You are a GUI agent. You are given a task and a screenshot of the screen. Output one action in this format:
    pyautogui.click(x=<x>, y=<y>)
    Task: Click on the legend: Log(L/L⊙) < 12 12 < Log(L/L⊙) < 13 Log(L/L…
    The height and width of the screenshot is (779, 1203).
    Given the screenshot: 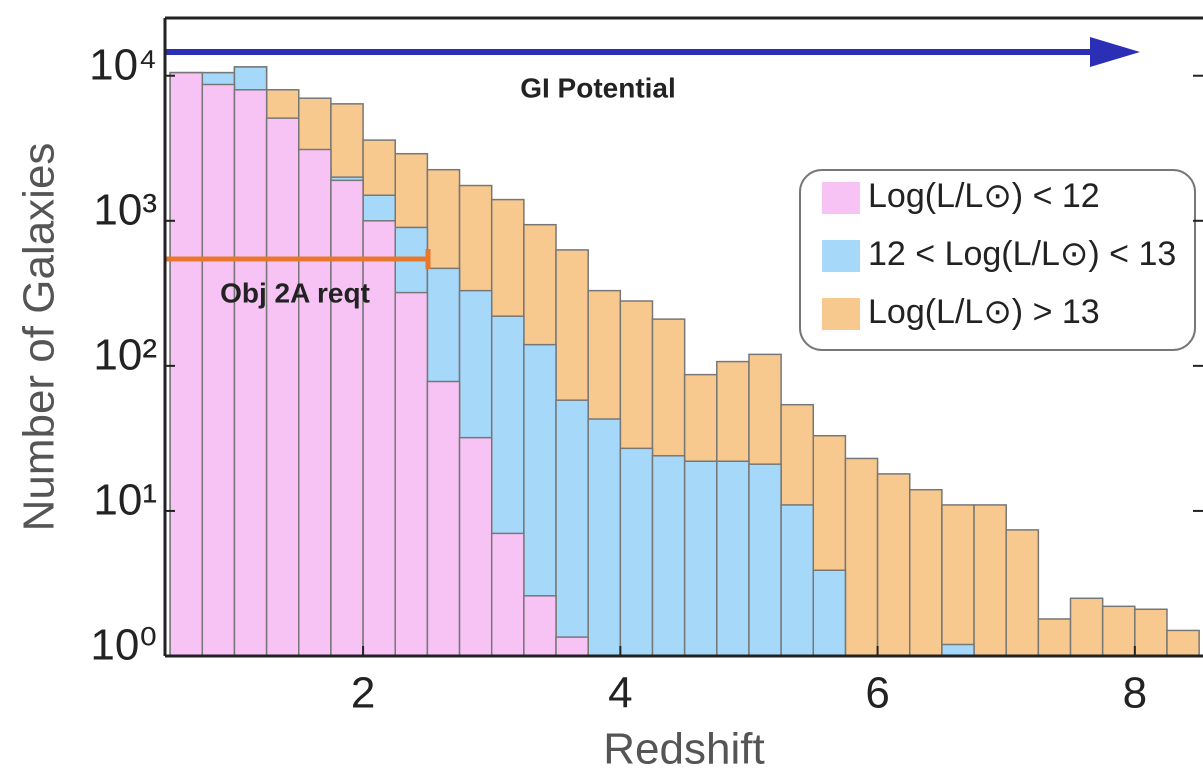 What is the action you would take?
    pyautogui.click(x=999, y=254)
    